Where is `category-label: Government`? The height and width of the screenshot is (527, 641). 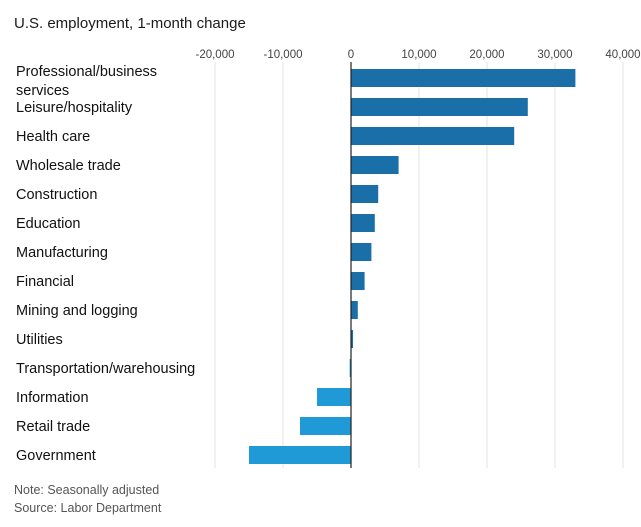 category-label: Government is located at coordinates (56, 456).